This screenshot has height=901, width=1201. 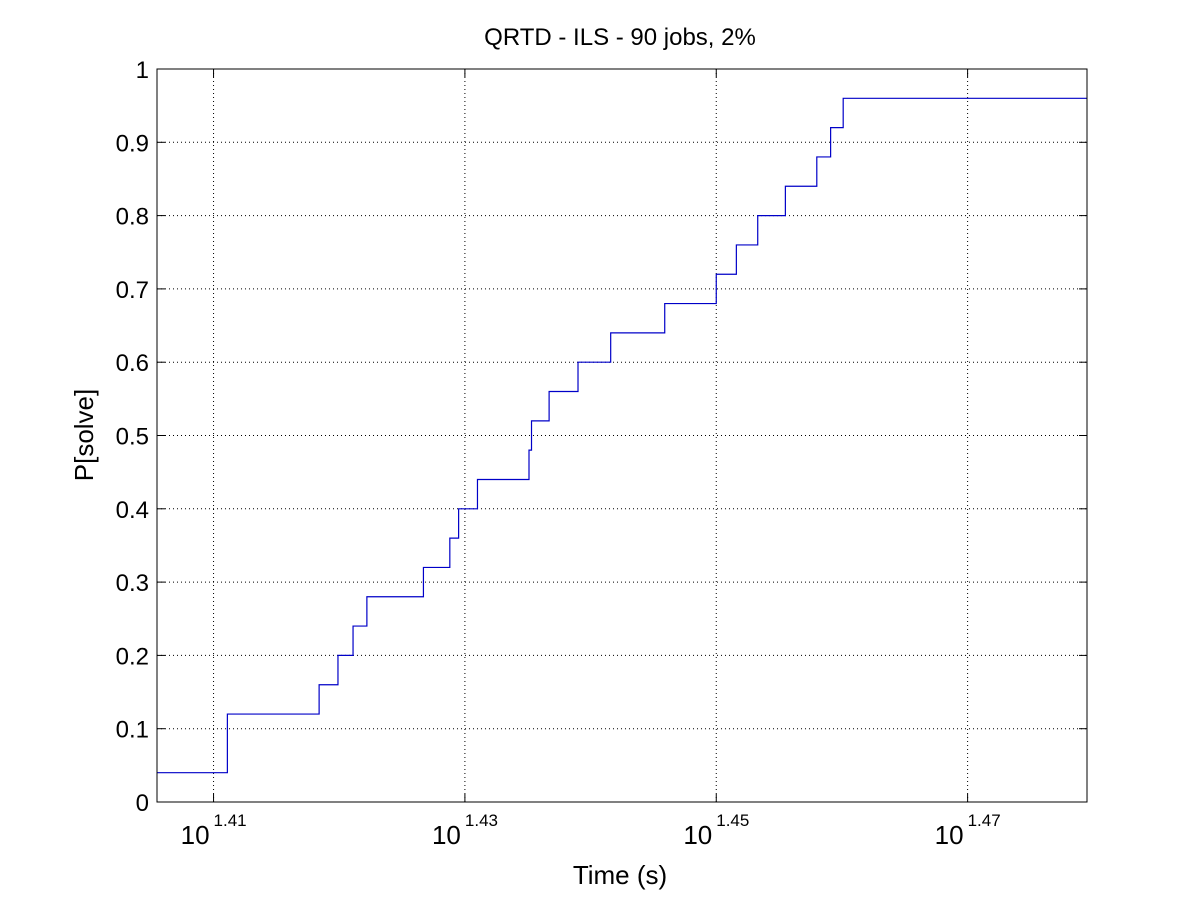 I want to click on x-tick-exponent: 1.41, so click(x=230, y=820).